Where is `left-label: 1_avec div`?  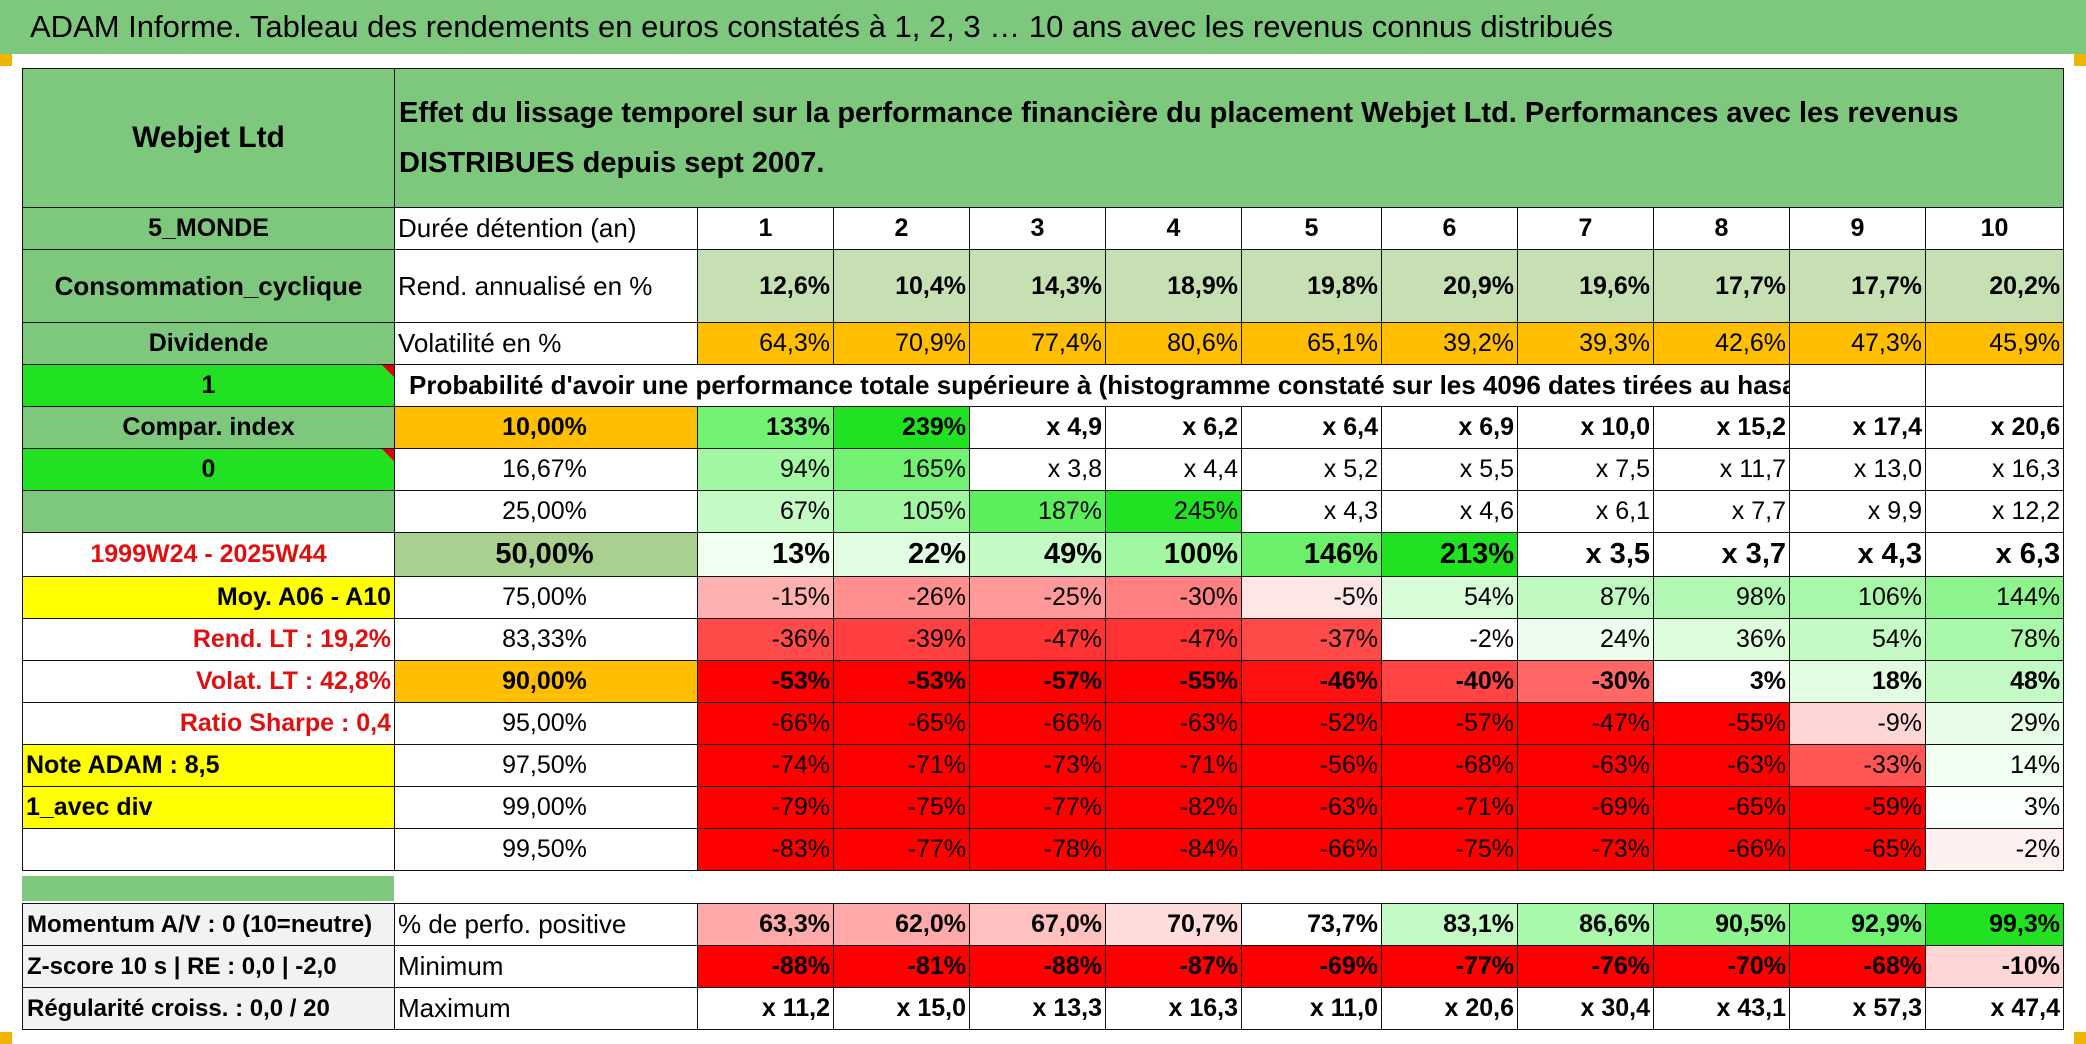
left-label: 1_avec div is located at coordinates (208, 807).